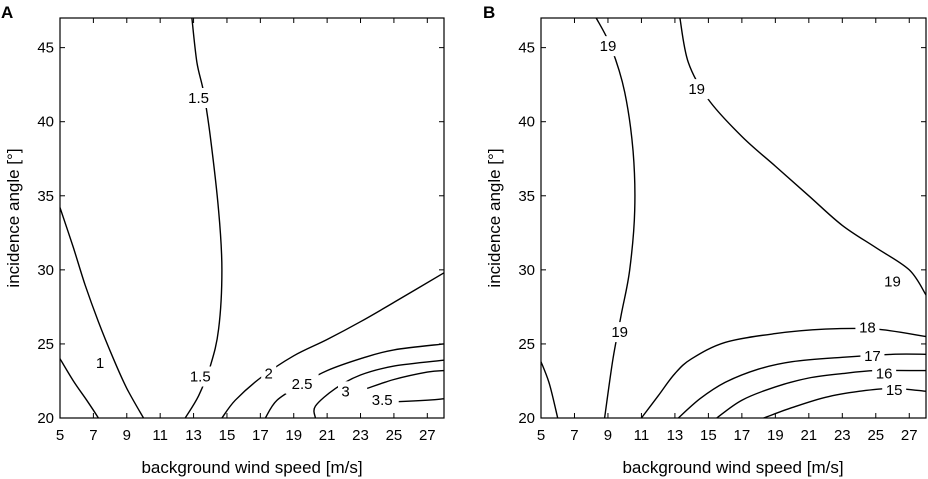 Image resolution: width=928 pixels, height=479 pixels. I want to click on contour-label-16: 16, so click(884, 374).